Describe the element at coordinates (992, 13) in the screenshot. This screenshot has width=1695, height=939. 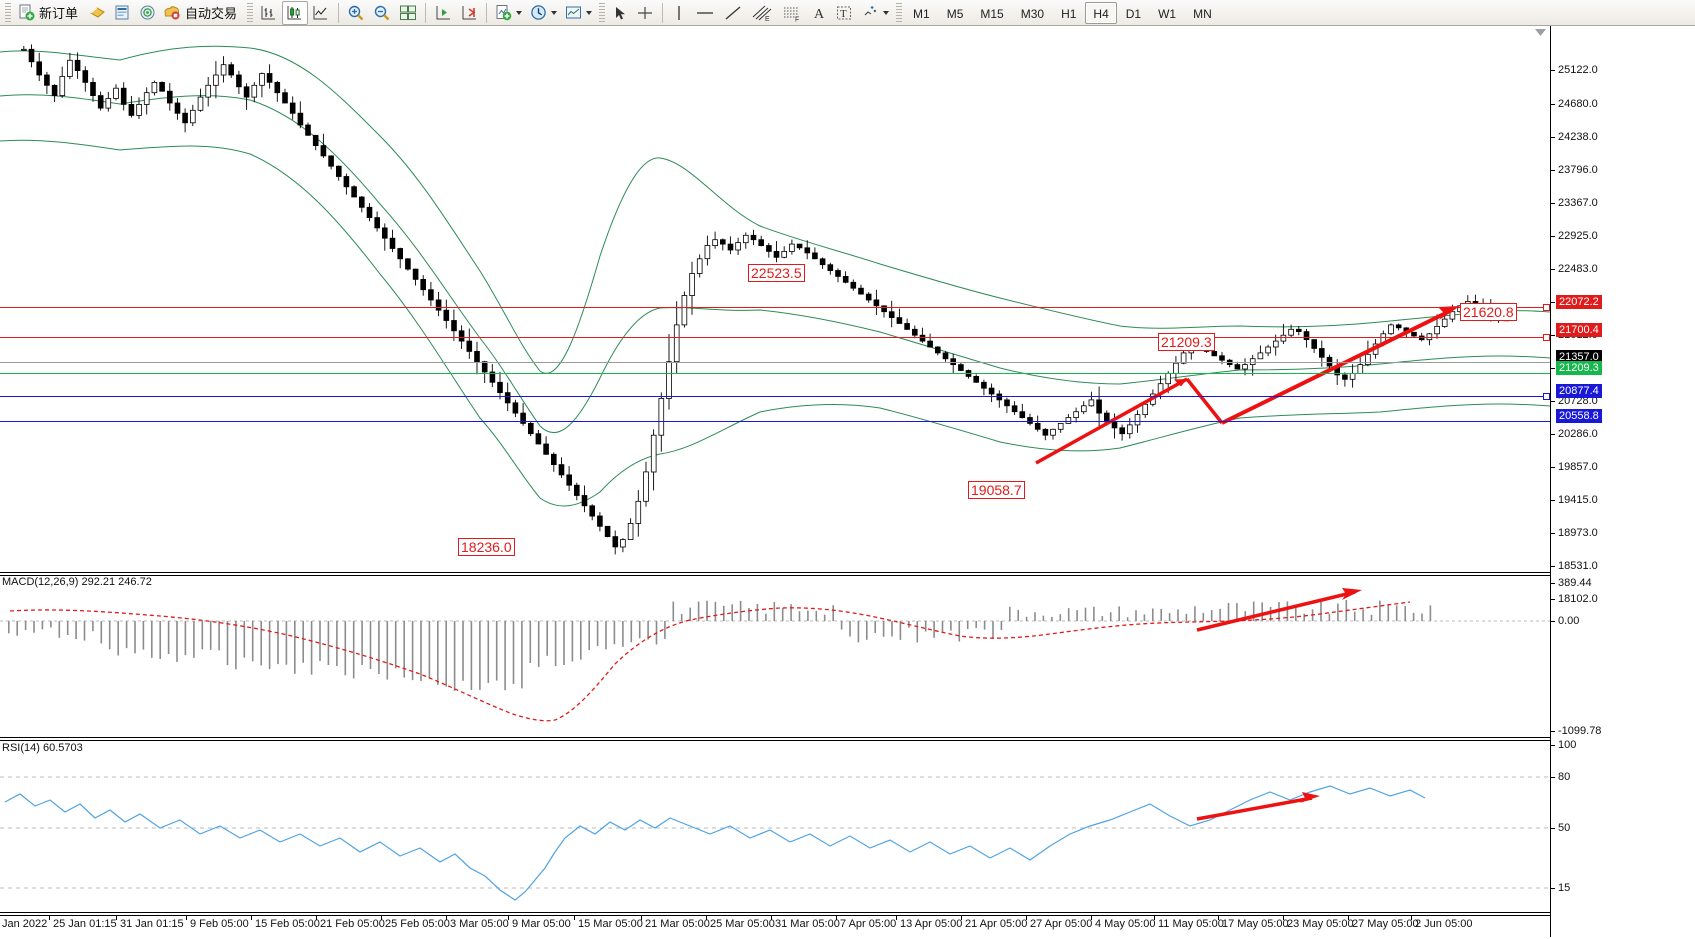
I see `timeframe-button-m15: M15` at that location.